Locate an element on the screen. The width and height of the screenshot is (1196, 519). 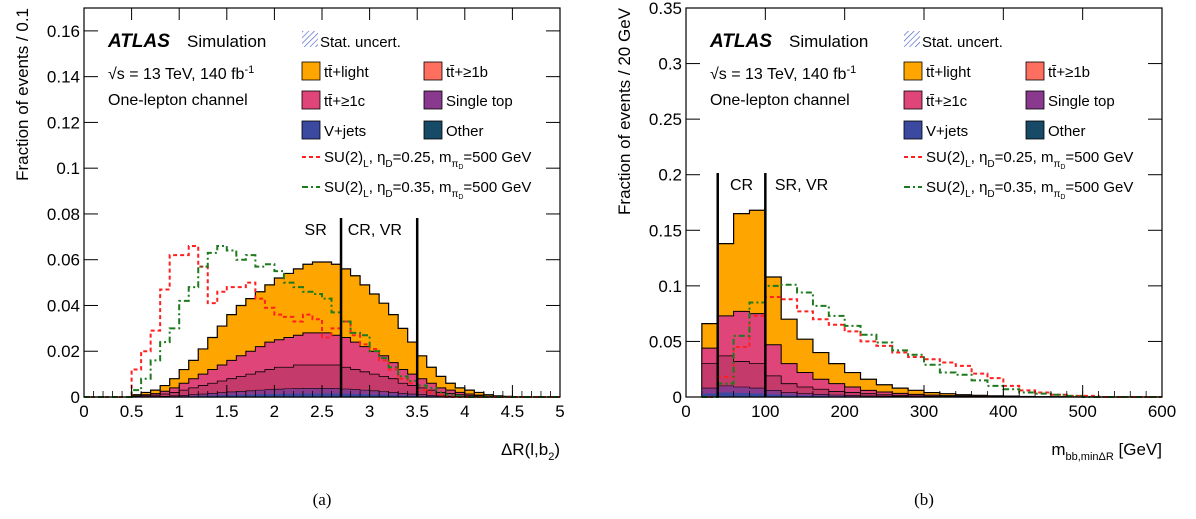
x-tick-label: 600 is located at coordinates (1162, 411).